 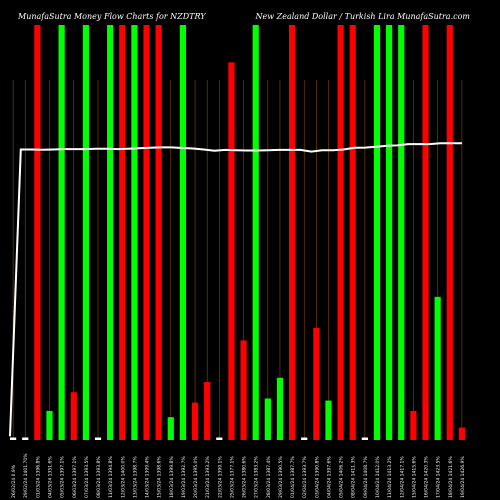 What do you see at coordinates (378, 477) in the screenshot?
I see `x-tick-label: 10/04/24 1412.0%` at bounding box center [378, 477].